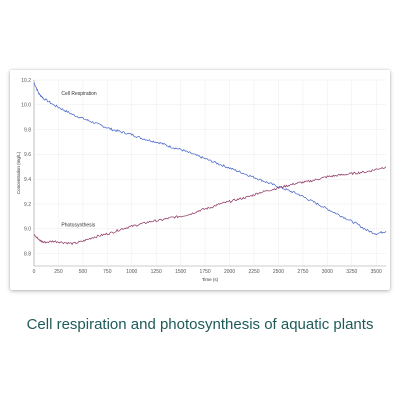 This screenshot has height=400, width=400. I want to click on x-tick-label: 0, so click(34, 272).